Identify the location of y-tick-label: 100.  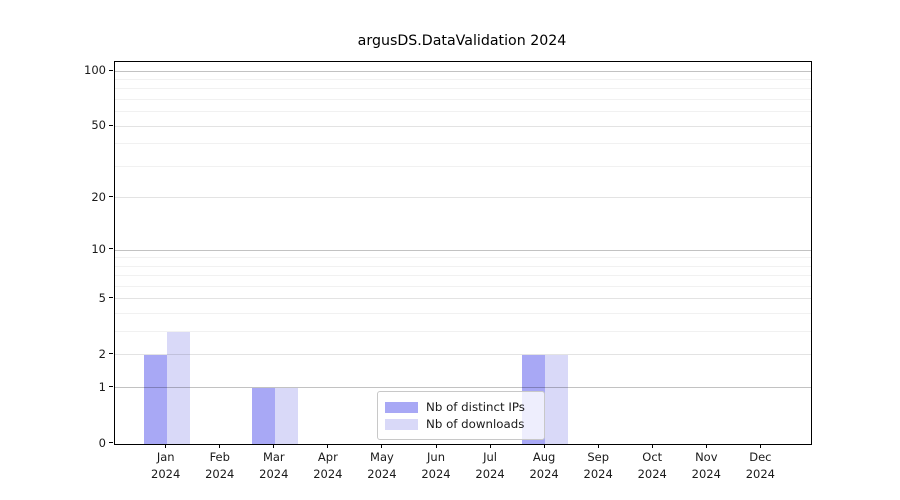
(95, 70).